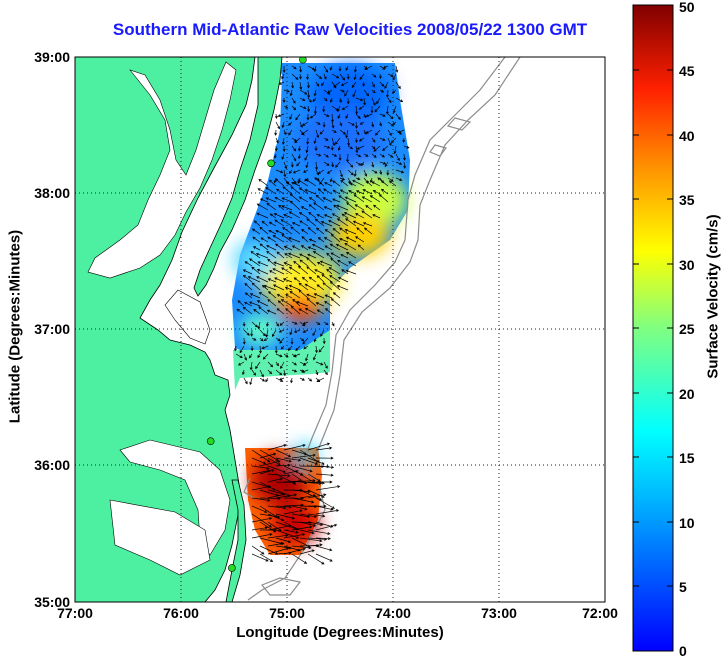 Image resolution: width=724 pixels, height=659 pixels. What do you see at coordinates (687, 136) in the screenshot?
I see `colorbar-tick-label: 40` at bounding box center [687, 136].